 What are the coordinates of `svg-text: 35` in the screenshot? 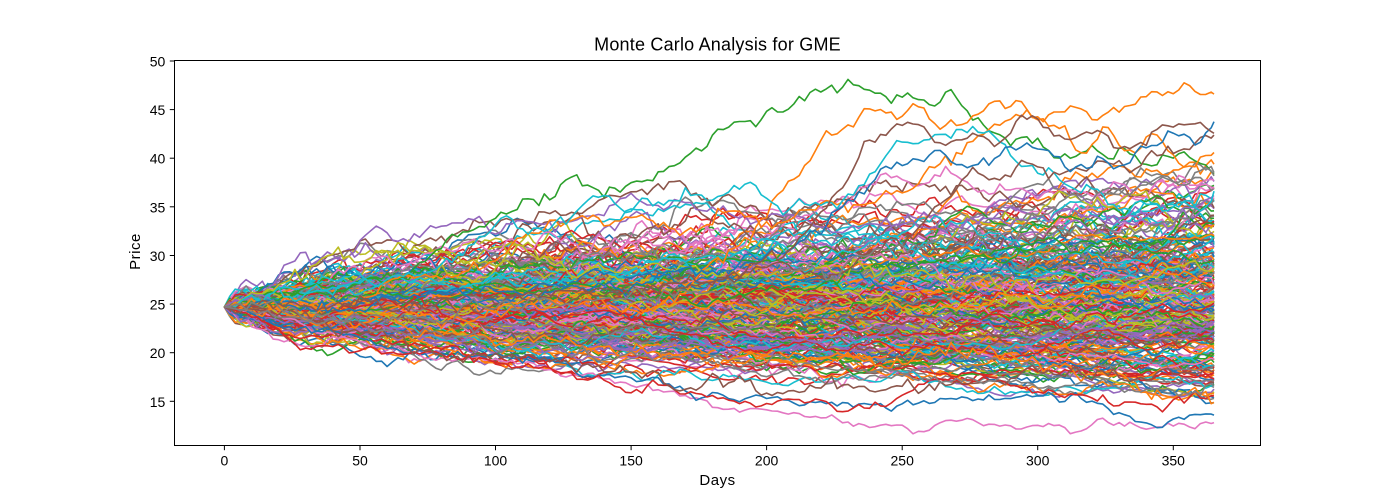 It's located at (158, 207).